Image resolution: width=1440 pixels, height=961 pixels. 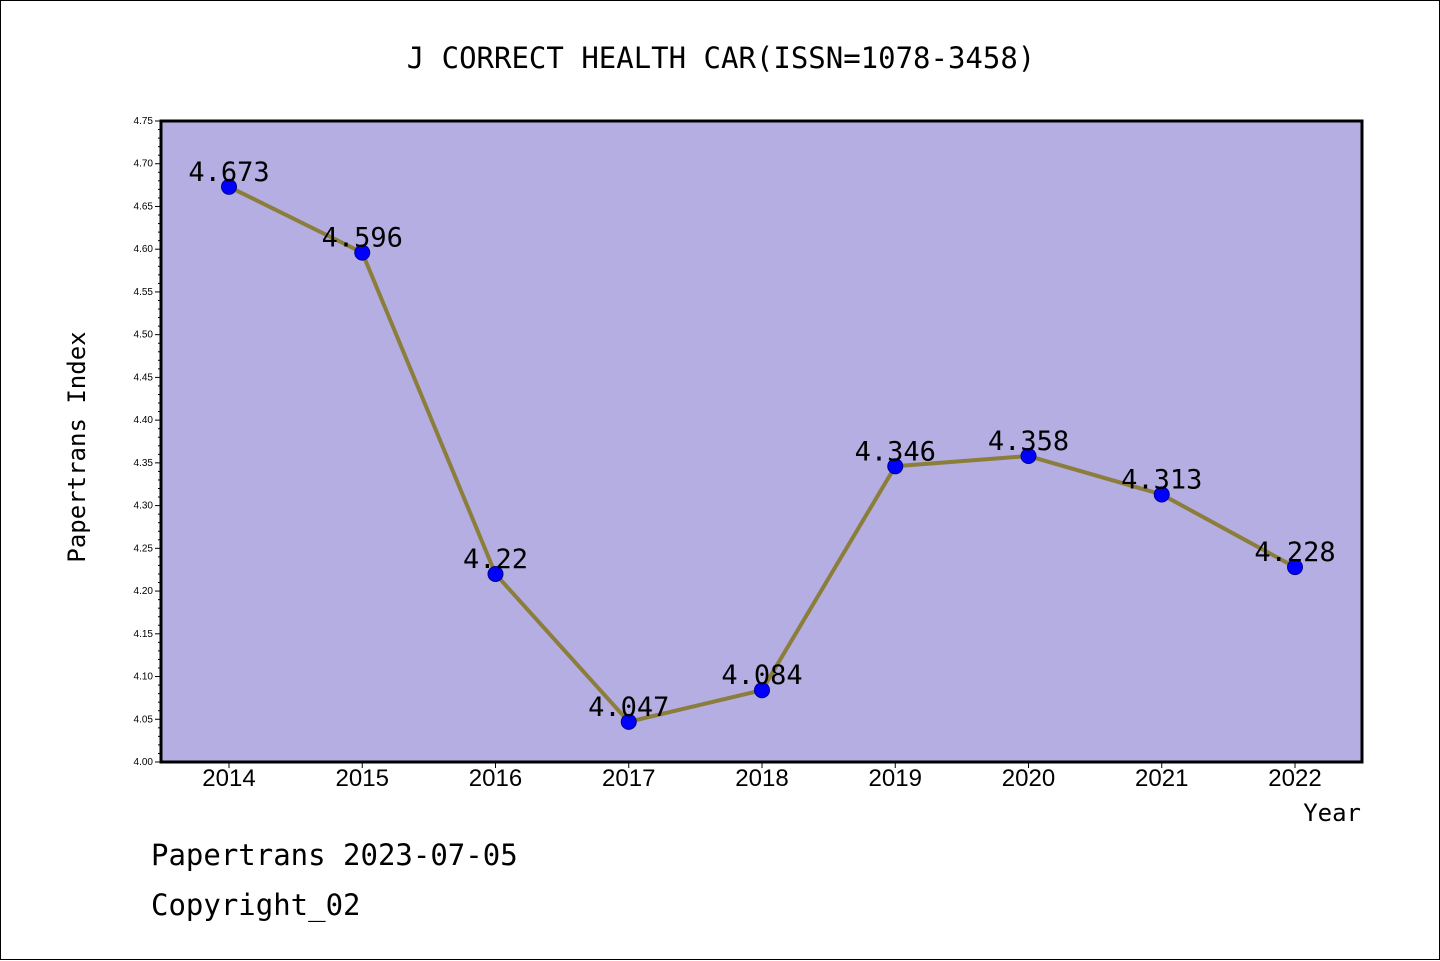 I want to click on x-axis: 2014 2015 2016 2017 2018 2019 2020 2021 2022, so click(x=762, y=777).